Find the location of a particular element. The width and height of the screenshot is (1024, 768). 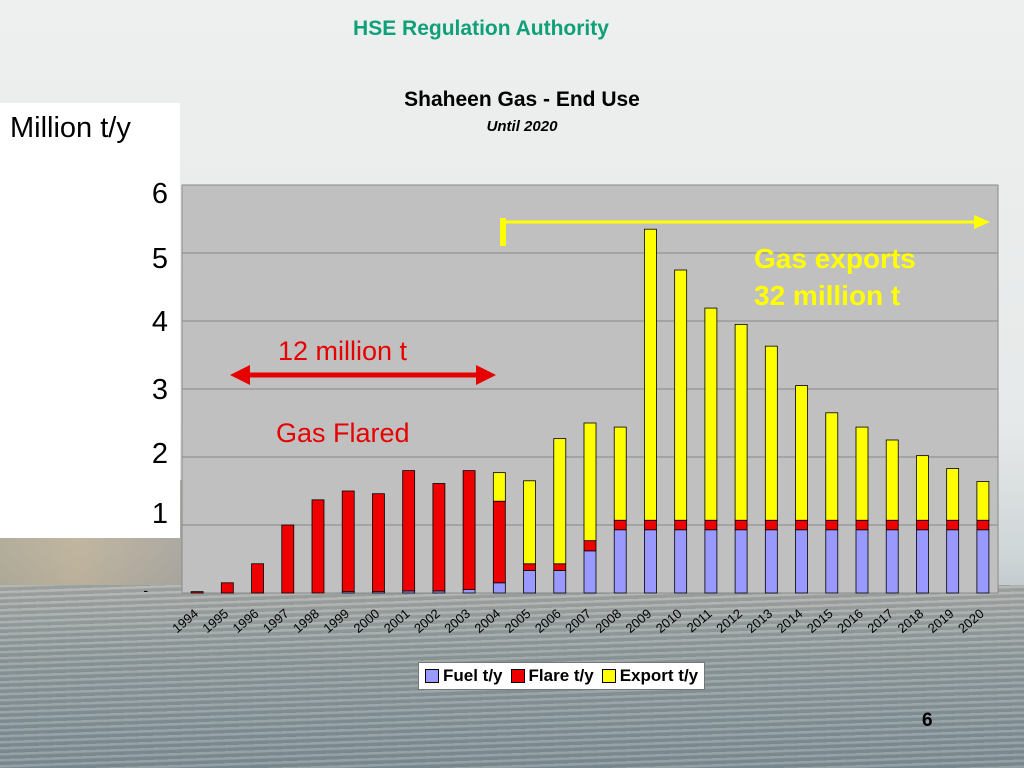

bar-flare-1998 is located at coordinates (318, 546).